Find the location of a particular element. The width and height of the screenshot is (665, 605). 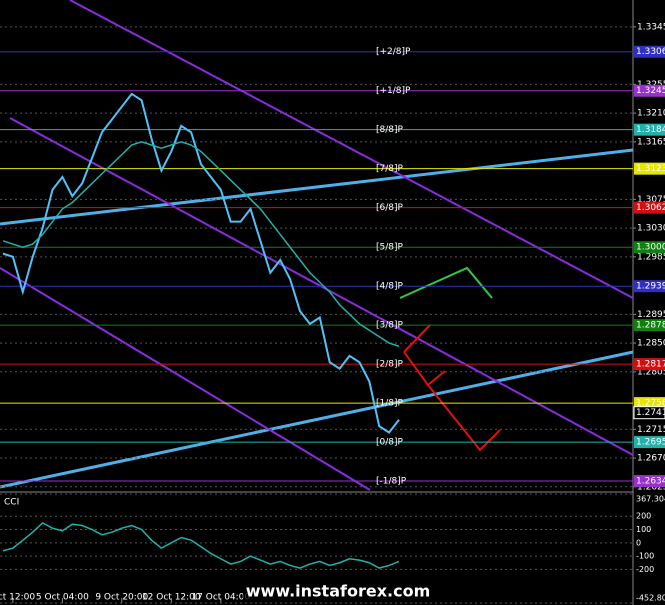

x-tick-label: Oct 12:00 is located at coordinates (17, 598).